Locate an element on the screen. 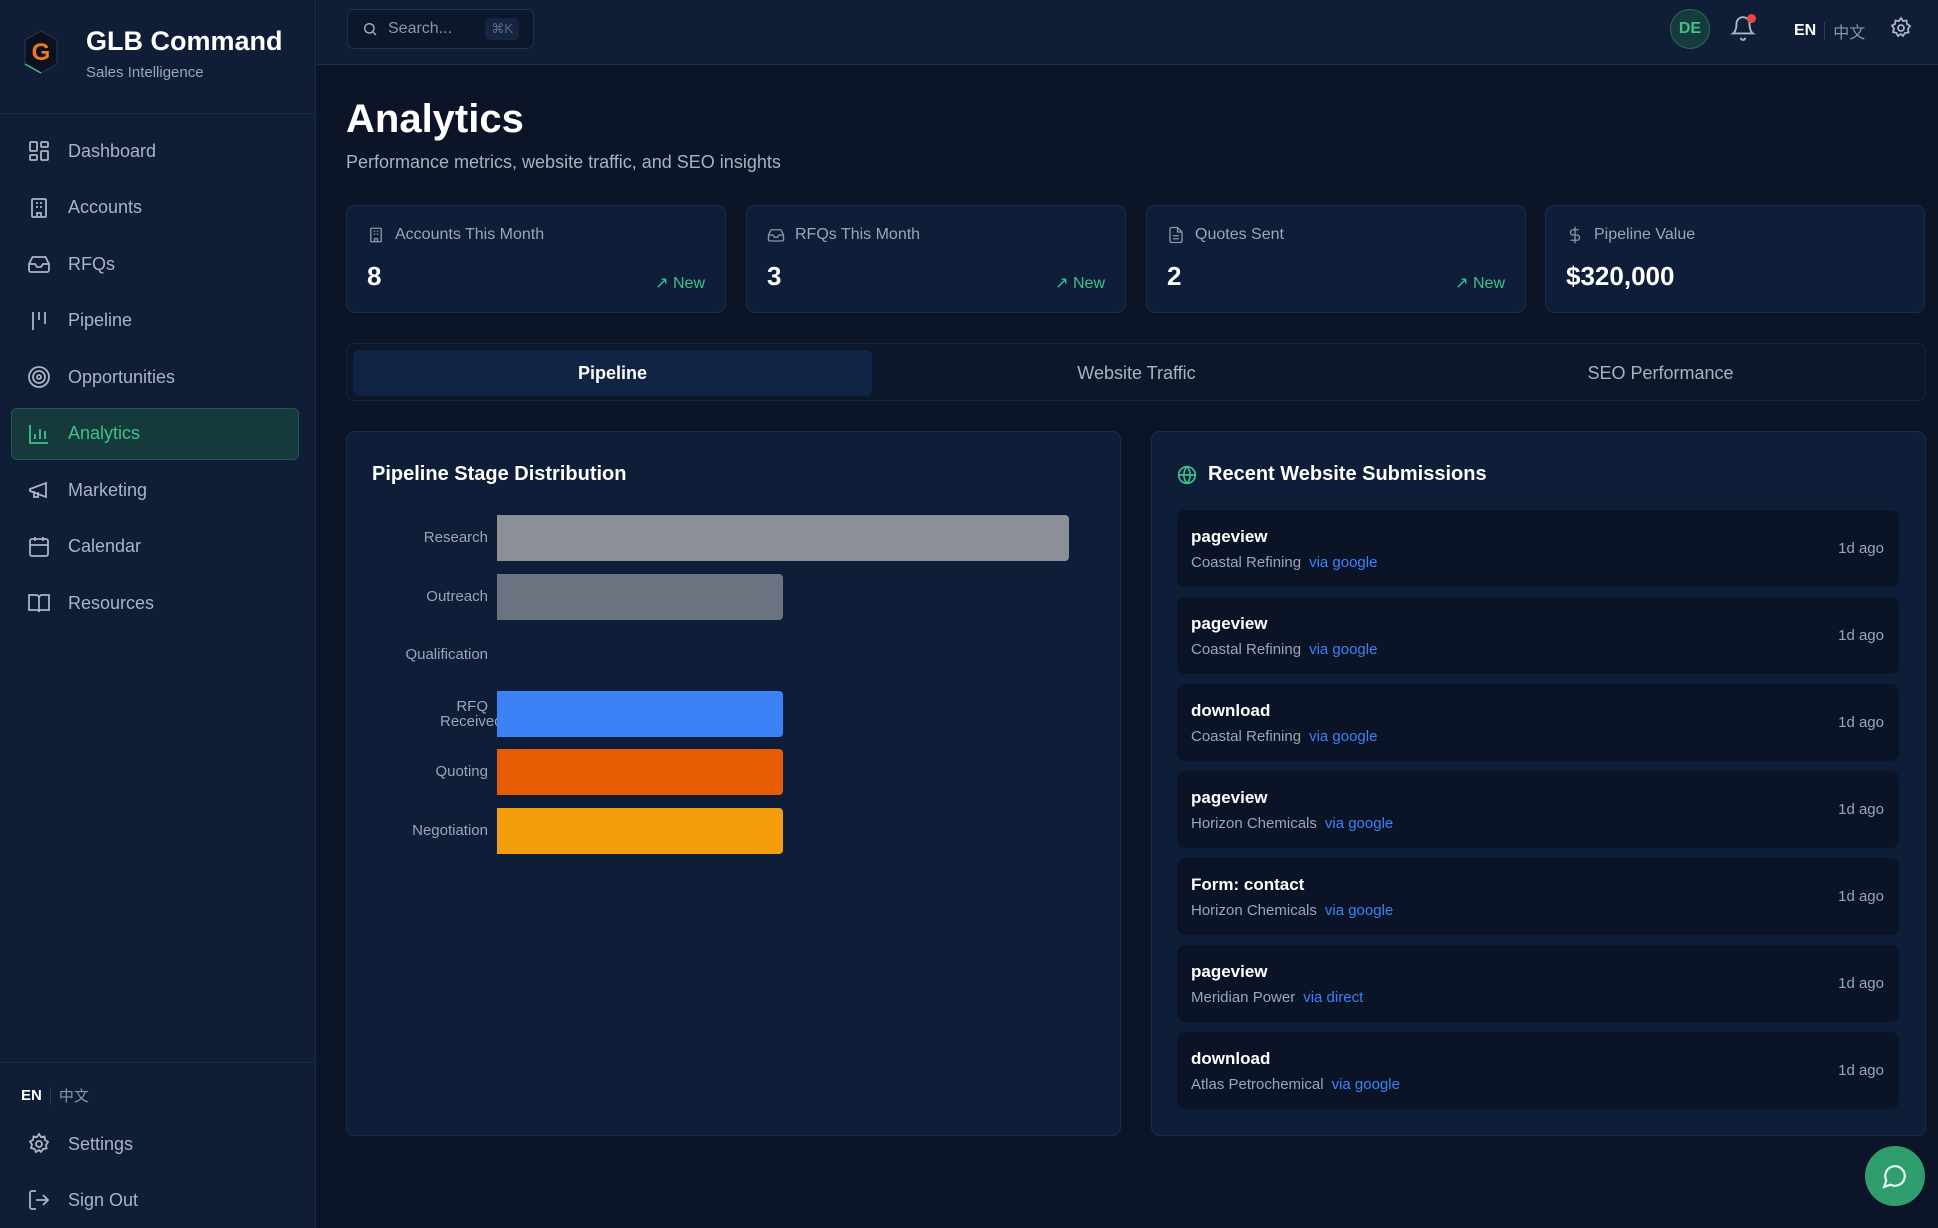 The height and width of the screenshot is (1228, 1938). stat-card-pipeline-value: Pipeline Value $320,000 is located at coordinates (1735, 259).